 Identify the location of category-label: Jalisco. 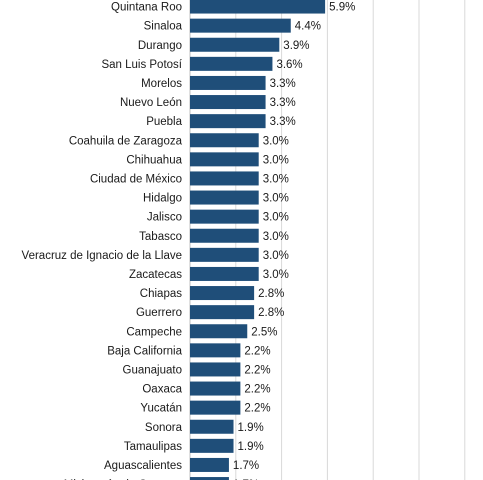
(164, 218).